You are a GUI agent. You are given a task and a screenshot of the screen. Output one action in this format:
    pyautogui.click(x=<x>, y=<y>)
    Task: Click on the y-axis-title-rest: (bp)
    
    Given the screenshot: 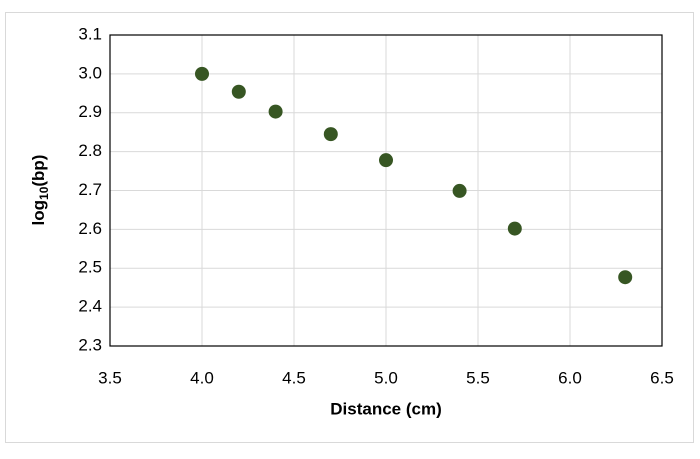 What is the action you would take?
    pyautogui.click(x=38, y=171)
    